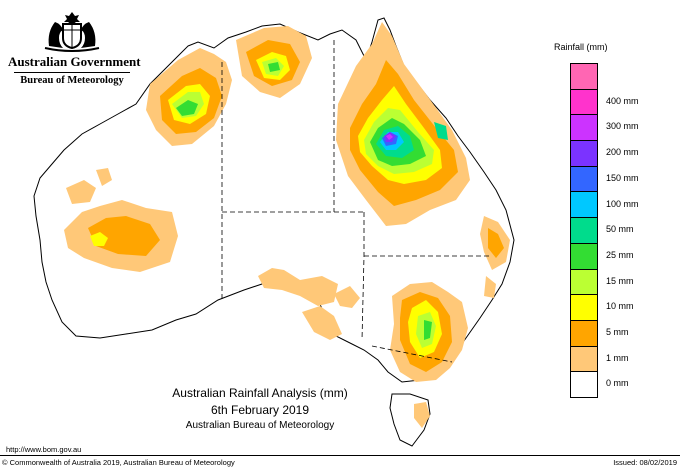 This screenshot has height=467, width=680. I want to click on caption-title: Australian Rainfall Analysis (mm), so click(260, 393).